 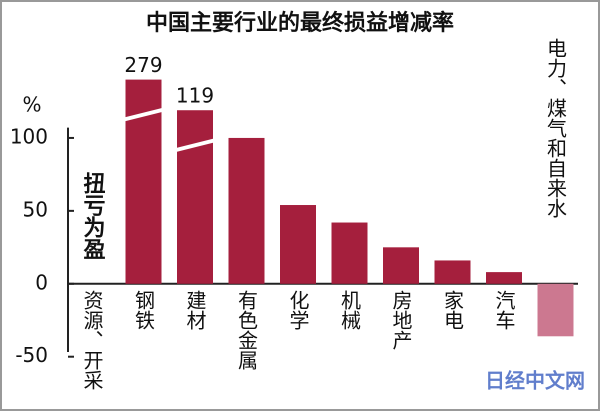 What do you see at coordinates (247, 329) in the screenshot?
I see `x-tick-label: 有色金属` at bounding box center [247, 329].